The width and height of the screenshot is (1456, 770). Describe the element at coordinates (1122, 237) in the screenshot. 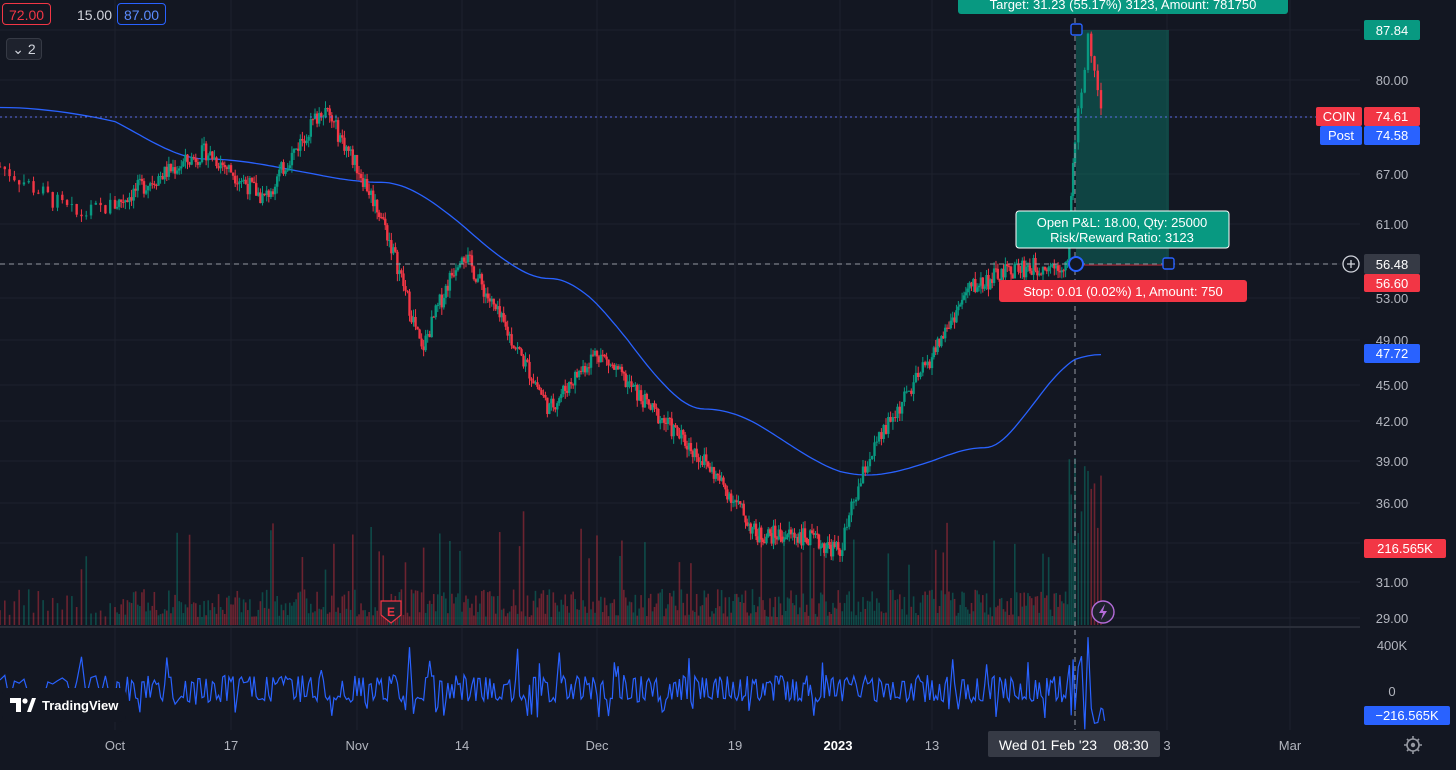

I see `pnl-label-line2: Risk/Reward Ratio: 3123` at that location.